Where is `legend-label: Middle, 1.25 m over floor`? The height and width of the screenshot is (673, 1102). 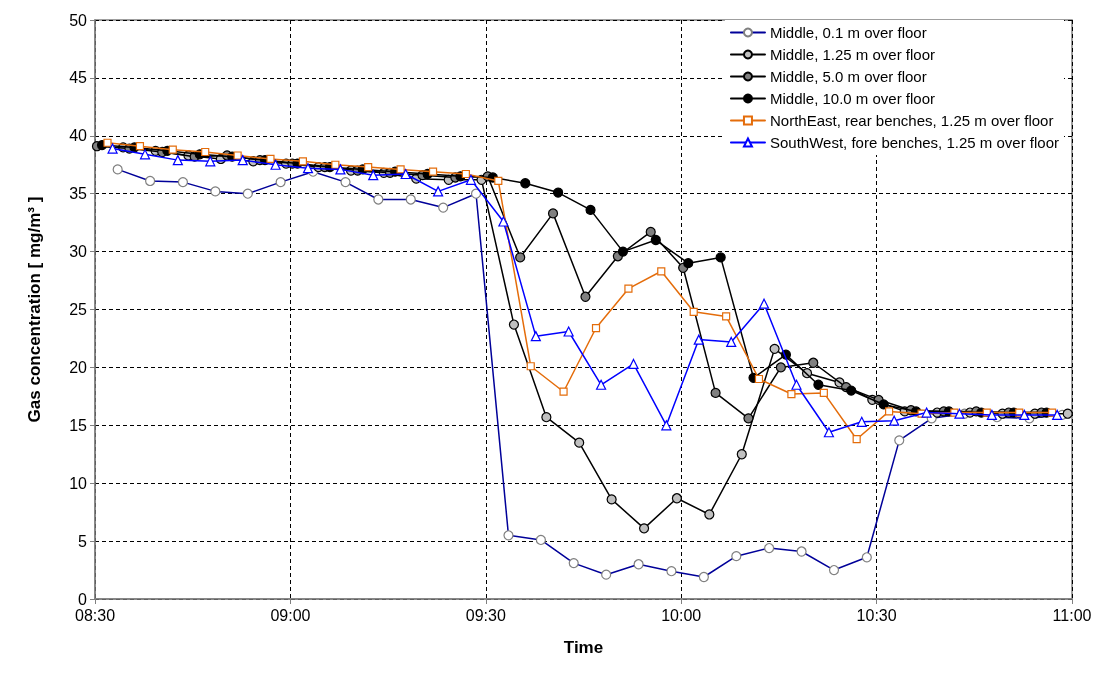 legend-label: Middle, 1.25 m over floor is located at coordinates (852, 54).